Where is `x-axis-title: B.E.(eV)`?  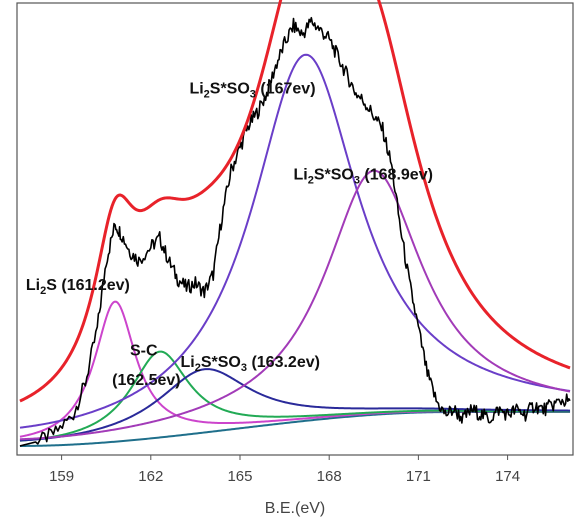
x-axis-title: B.E.(eV) is located at coordinates (295, 508).